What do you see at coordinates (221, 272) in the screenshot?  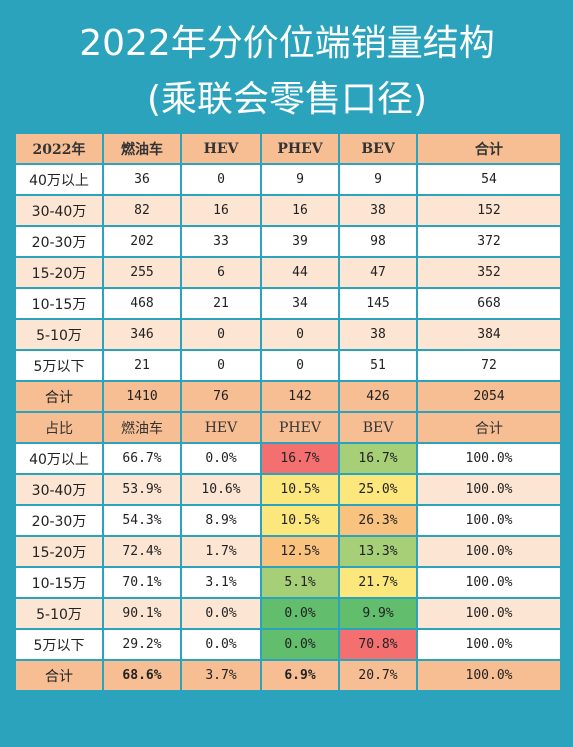 I see `table-cell: 6` at bounding box center [221, 272].